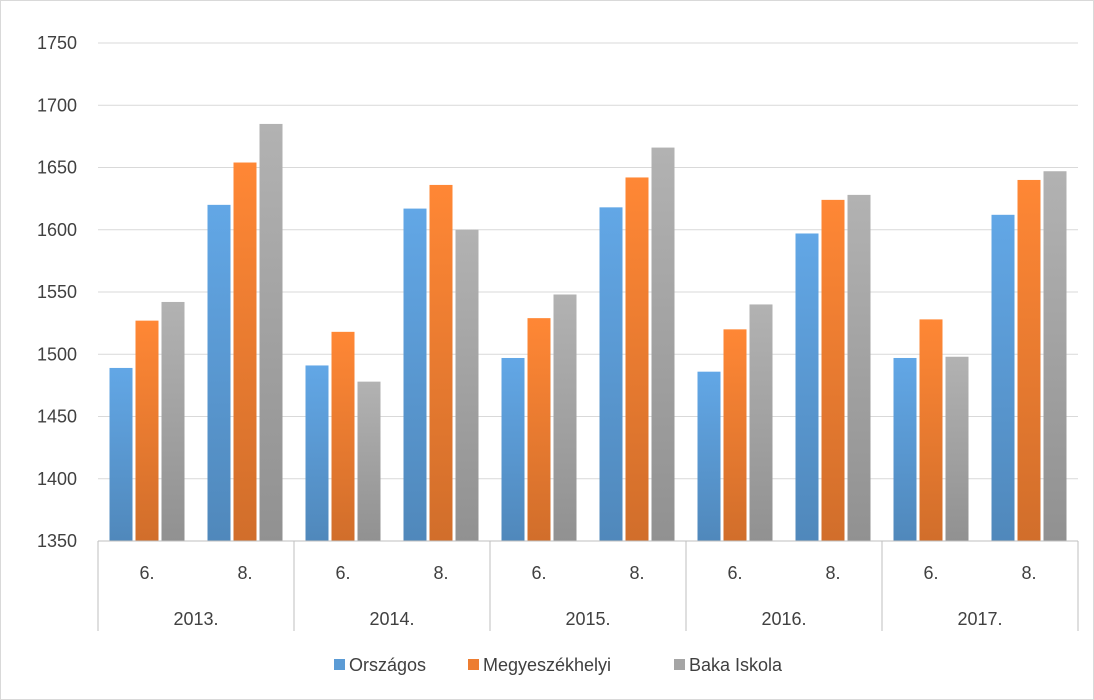 The width and height of the screenshot is (1094, 700). What do you see at coordinates (57, 168) in the screenshot?
I see `y-tick-label: 1650` at bounding box center [57, 168].